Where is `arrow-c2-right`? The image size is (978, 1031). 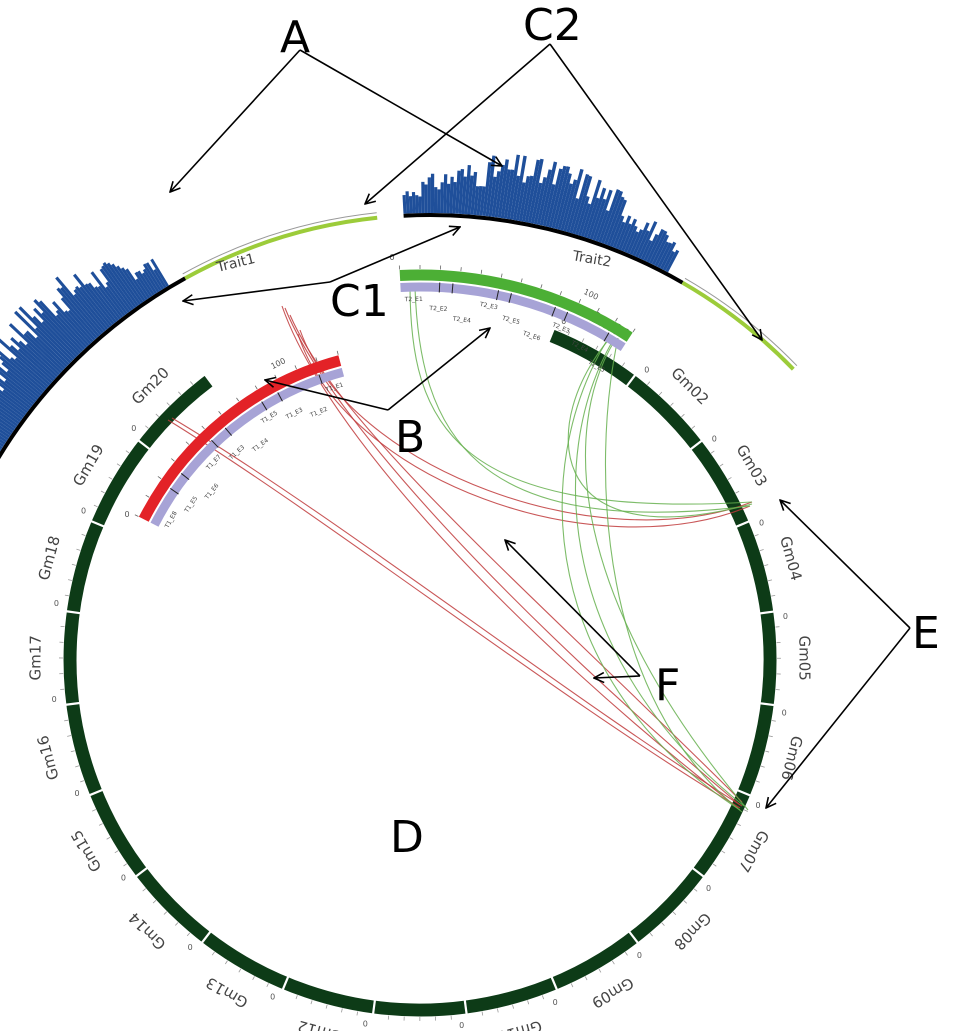
arrow-c2-right is located at coordinates (655, 191).